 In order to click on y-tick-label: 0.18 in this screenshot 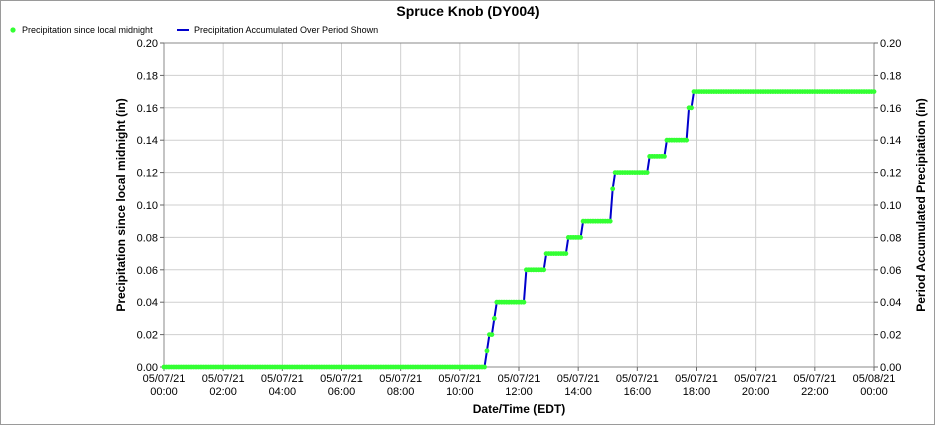, I will do `click(147, 76)`.